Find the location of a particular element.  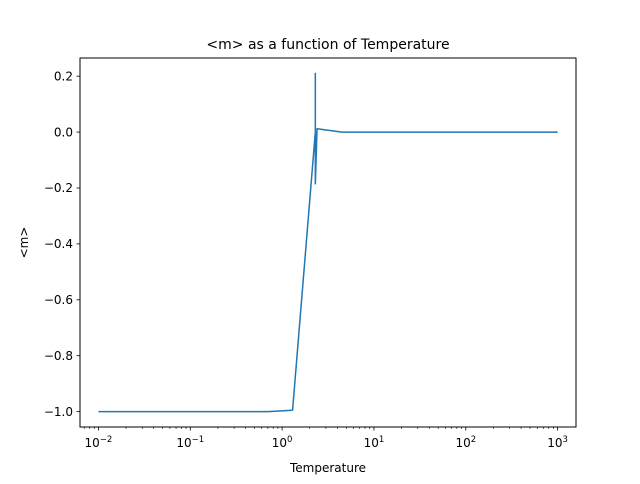

x-axis-title: Temperature is located at coordinates (327, 468).